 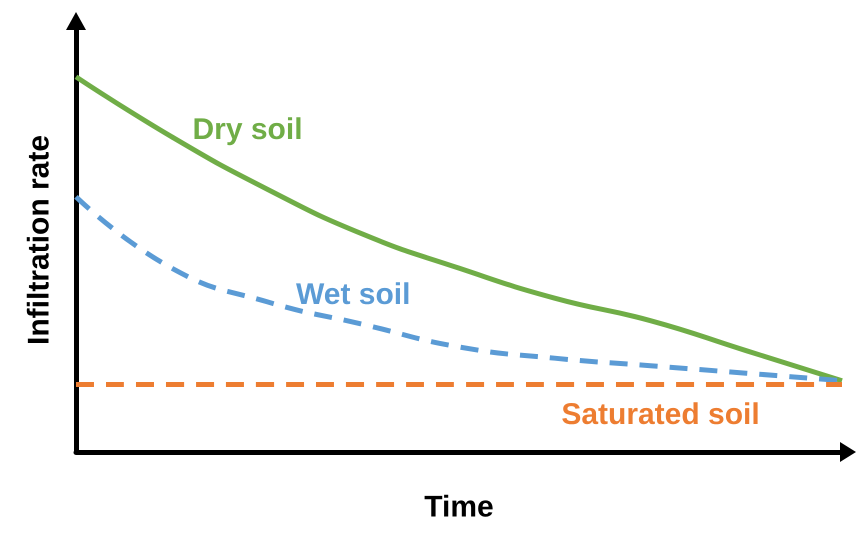 What do you see at coordinates (459, 507) in the screenshot?
I see `x-axis-title: Time` at bounding box center [459, 507].